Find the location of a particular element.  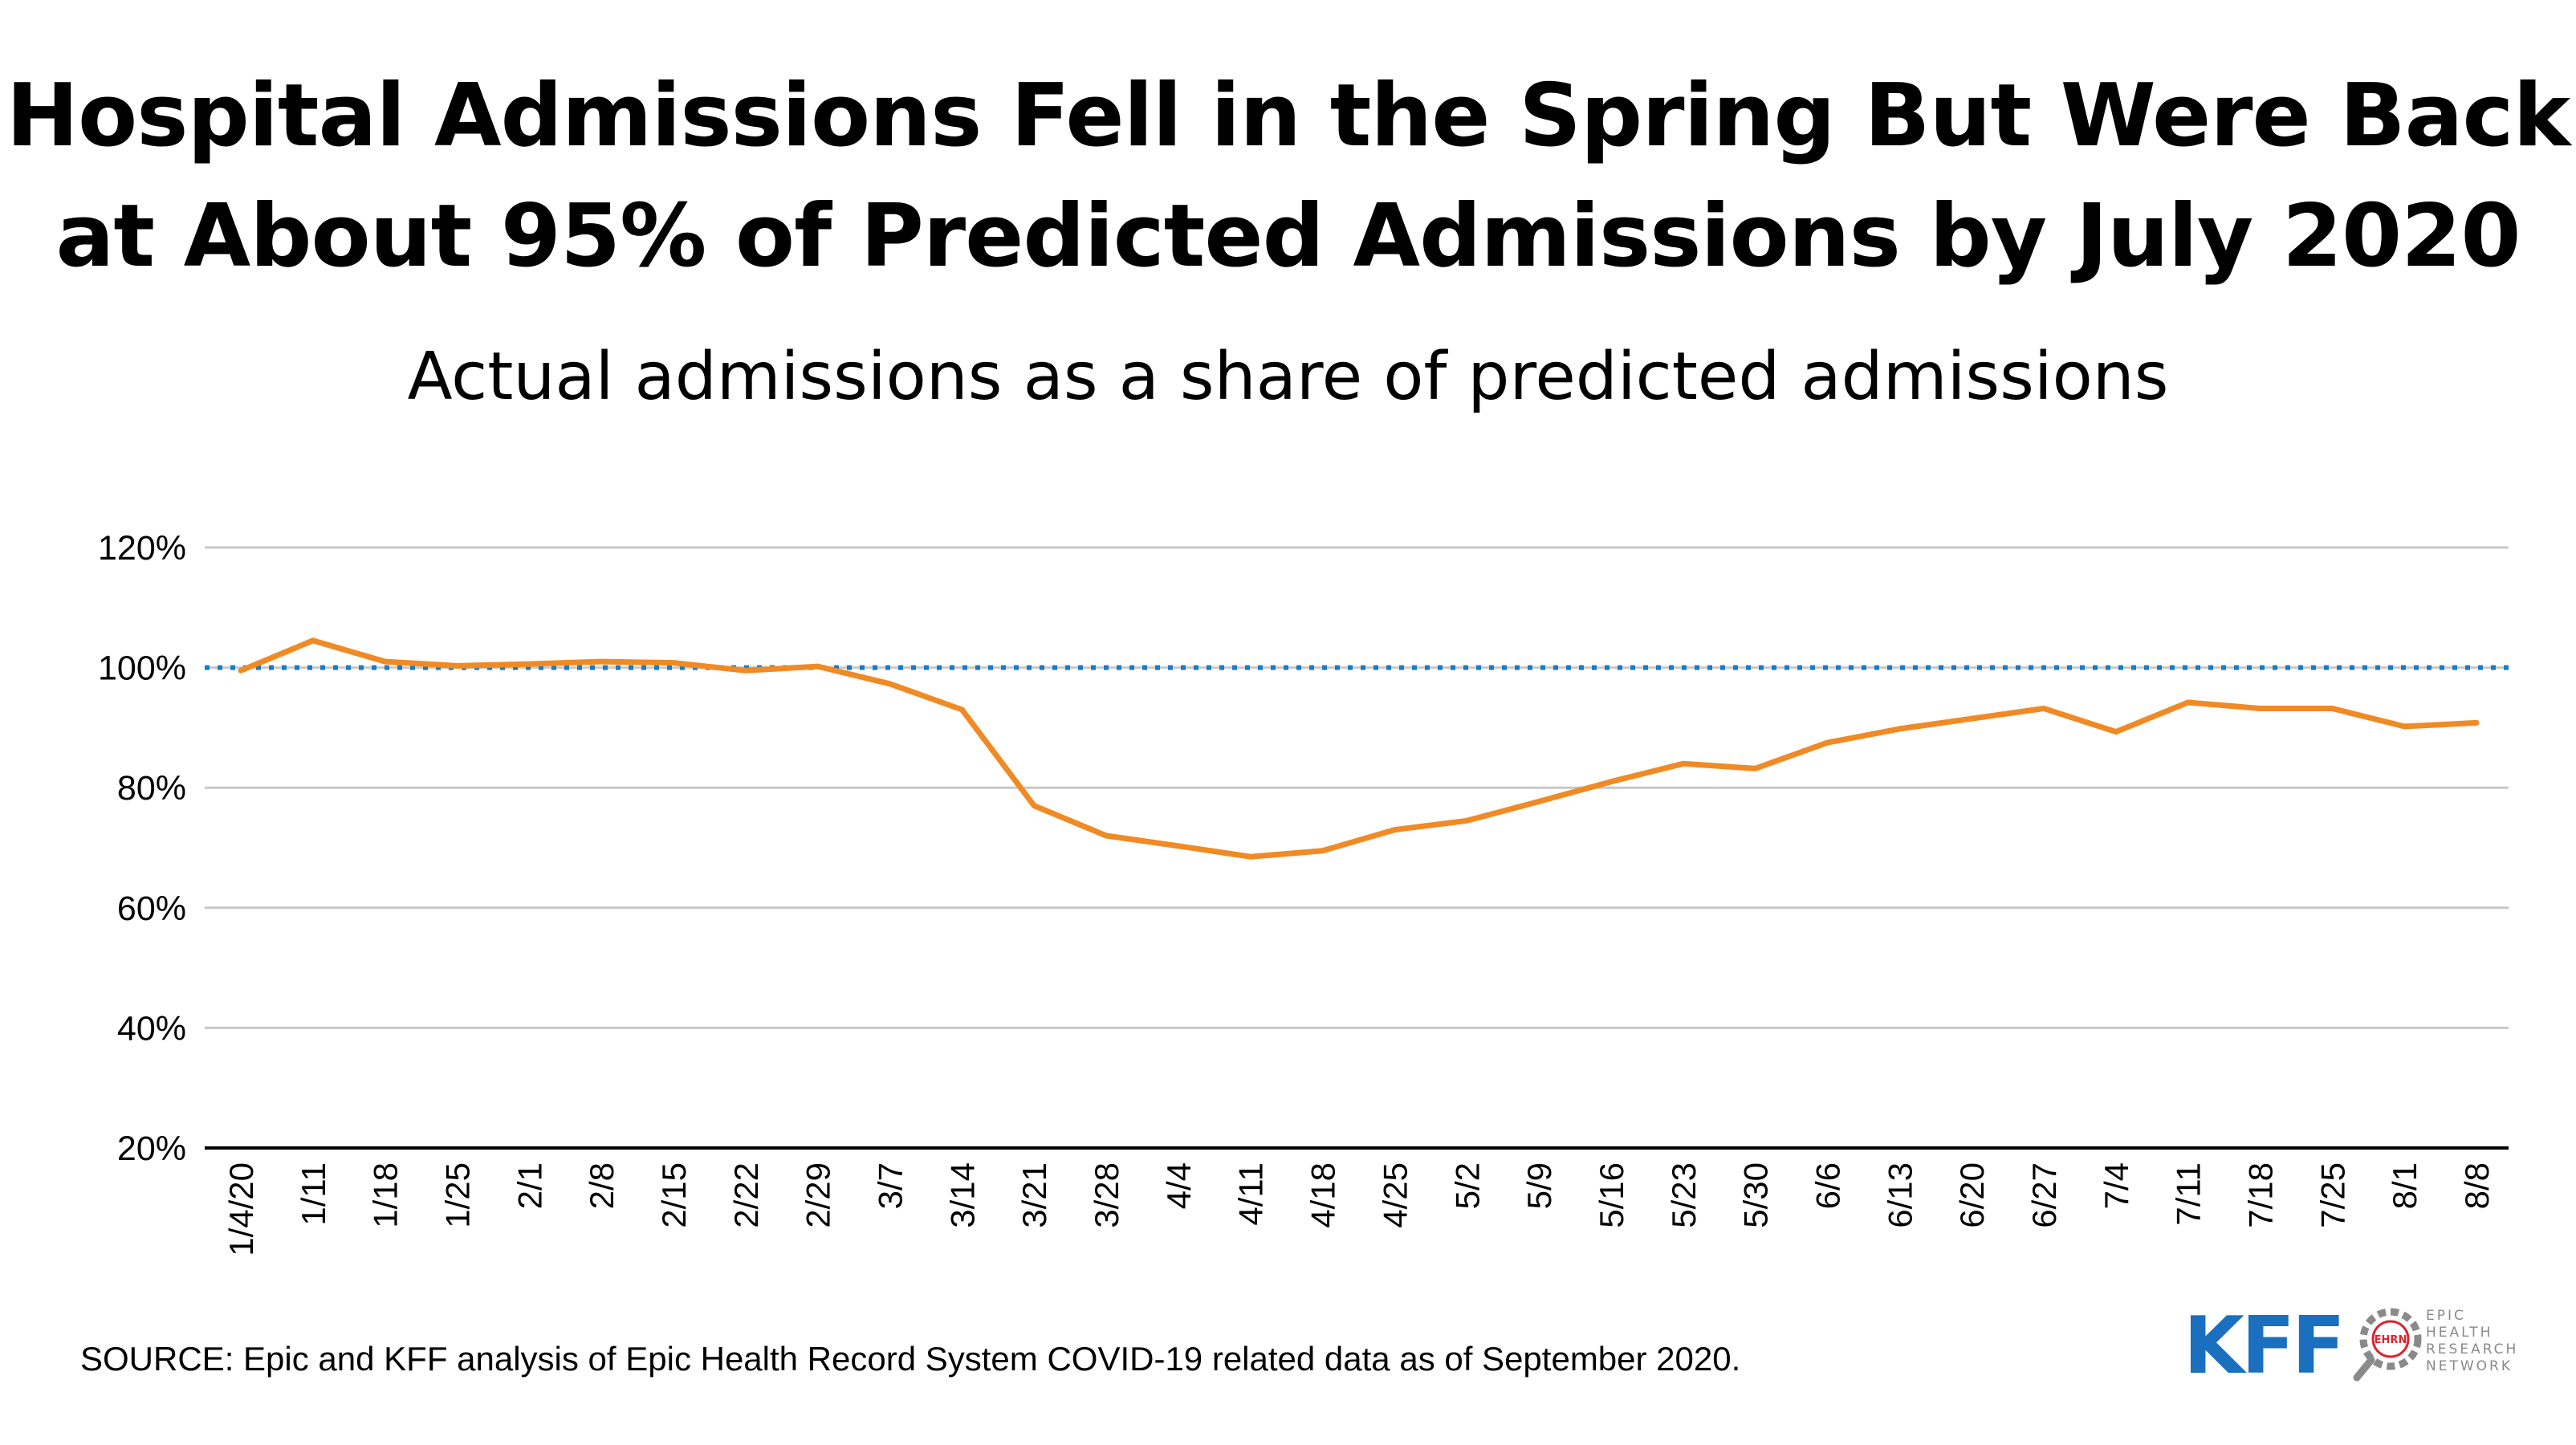

x-tick-label: 2/22 is located at coordinates (746, 1195).